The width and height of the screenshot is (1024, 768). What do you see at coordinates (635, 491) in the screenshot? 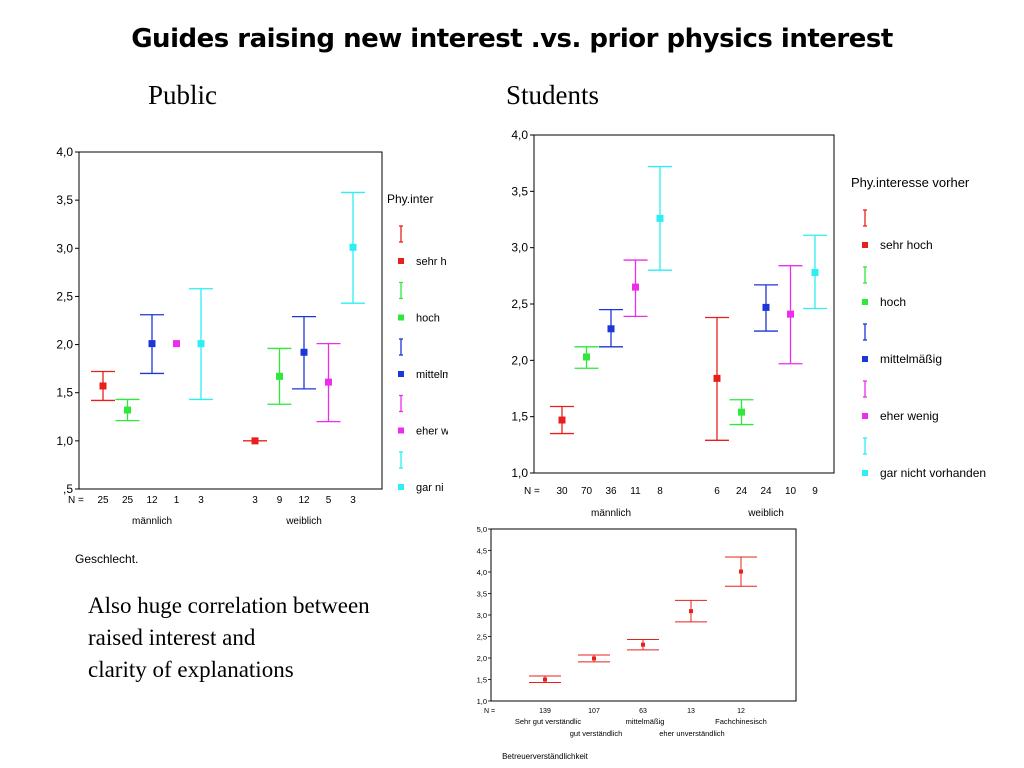
I see `n-value: 11` at bounding box center [635, 491].